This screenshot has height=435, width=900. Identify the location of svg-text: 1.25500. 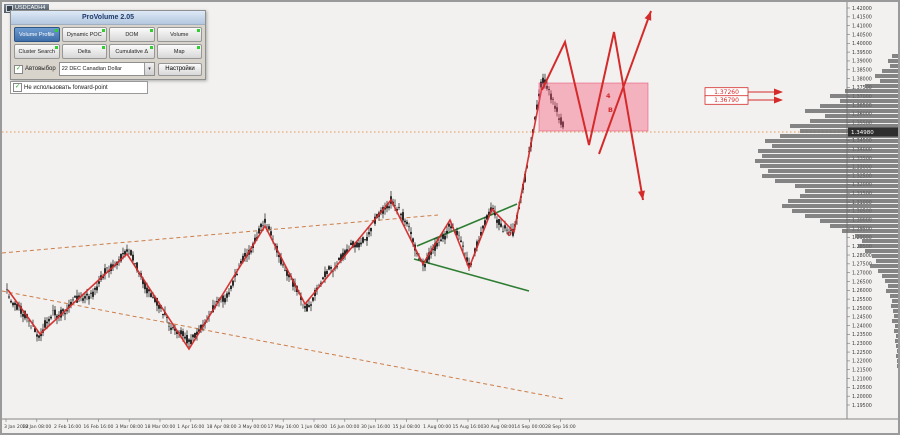
(862, 300).